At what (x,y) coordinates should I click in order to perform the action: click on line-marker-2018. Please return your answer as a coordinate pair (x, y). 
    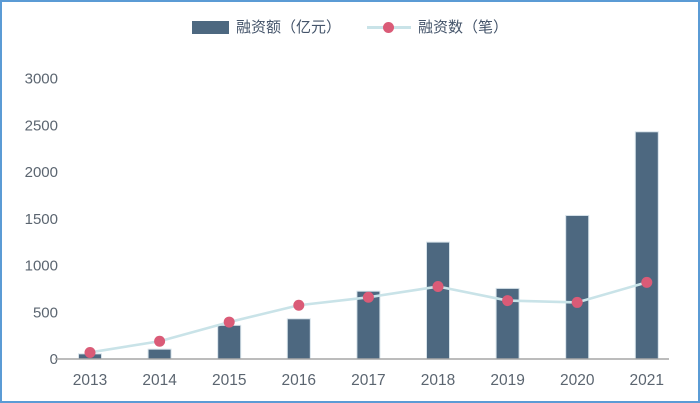
    Looking at the image, I should click on (438, 287).